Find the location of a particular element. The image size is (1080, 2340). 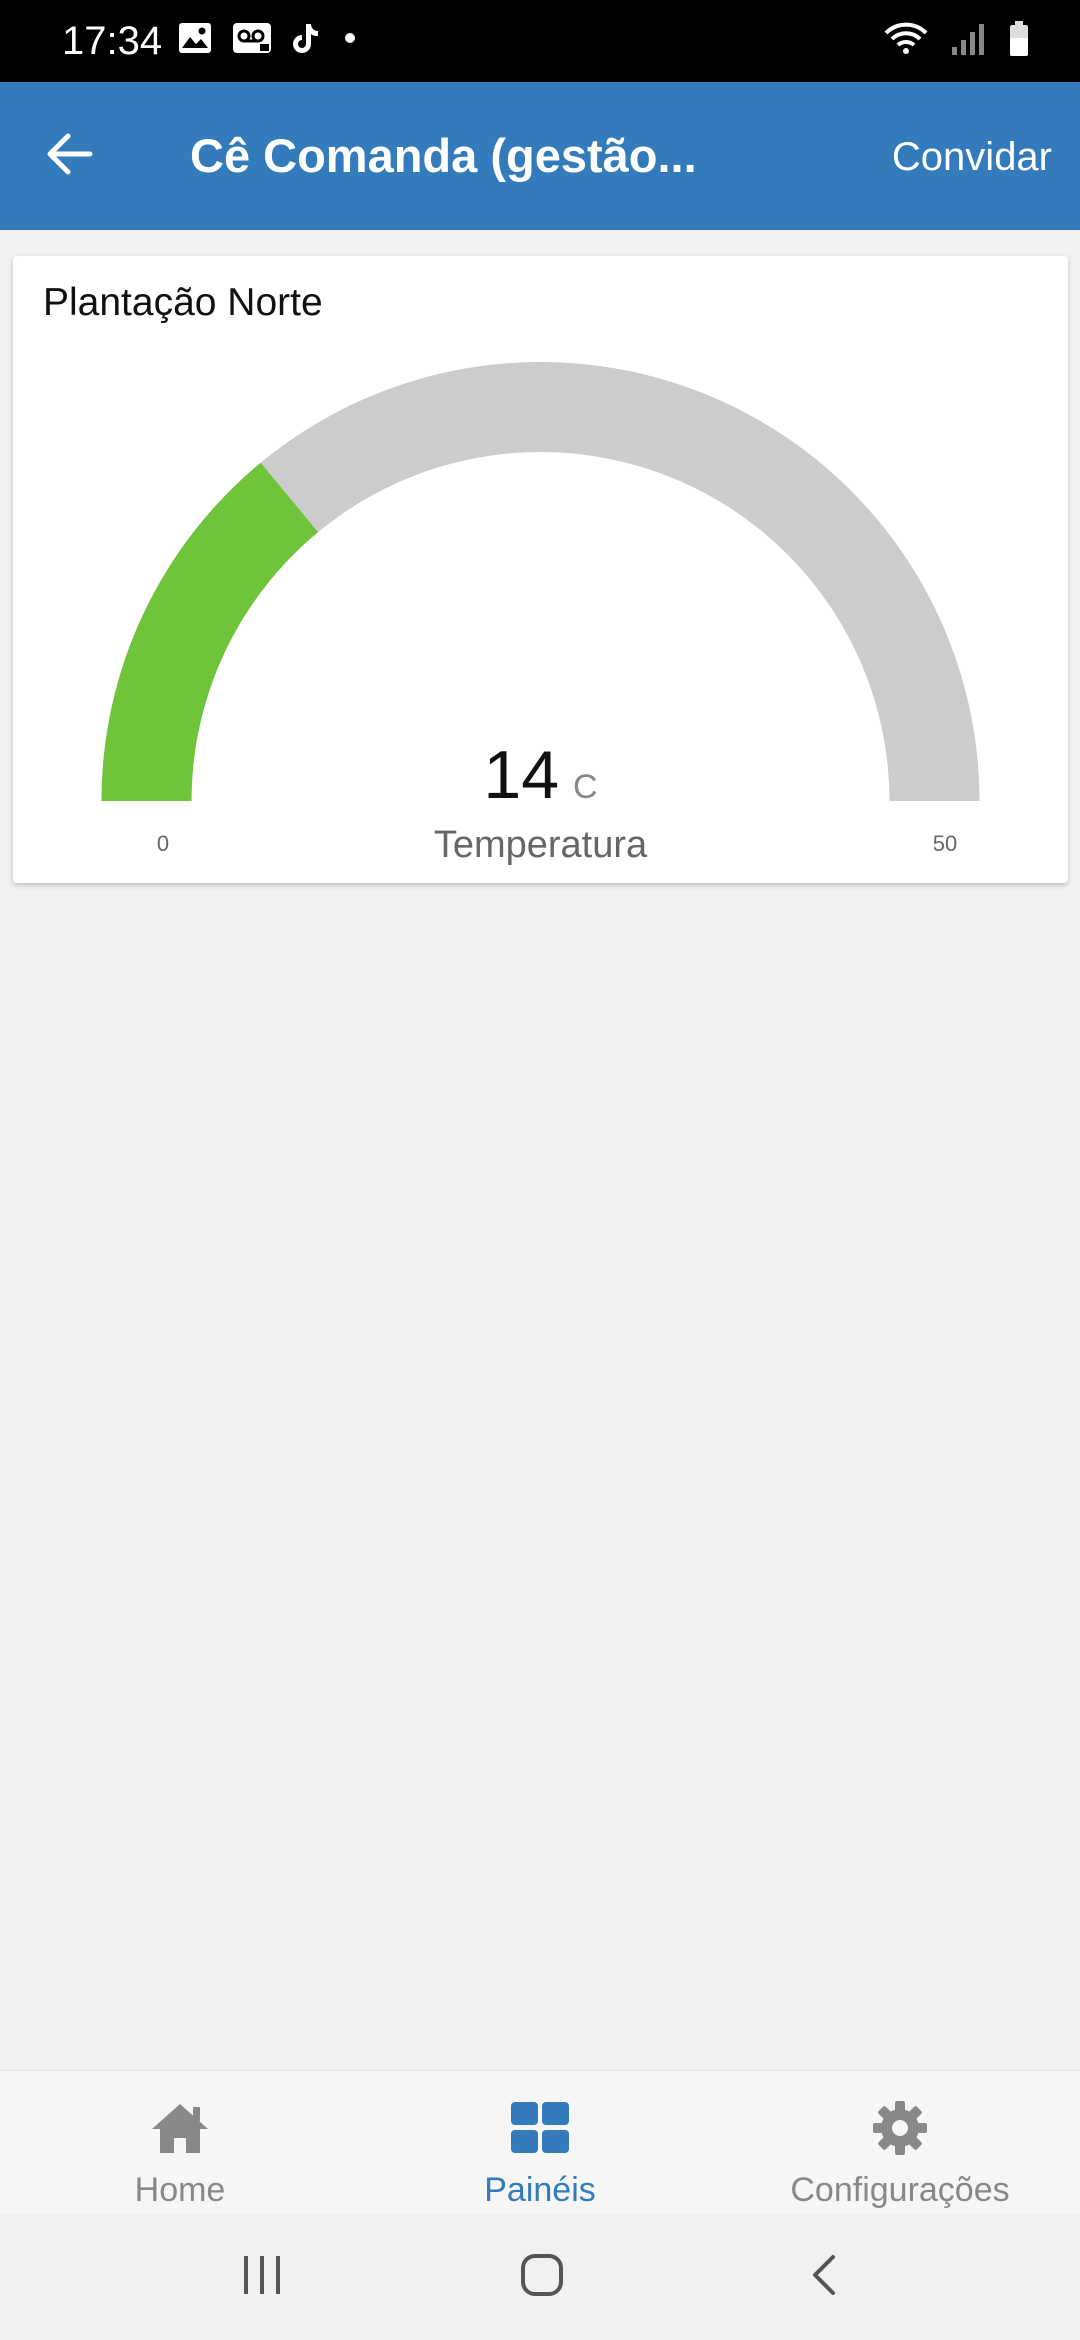

battery-icon is located at coordinates (1019, 39).